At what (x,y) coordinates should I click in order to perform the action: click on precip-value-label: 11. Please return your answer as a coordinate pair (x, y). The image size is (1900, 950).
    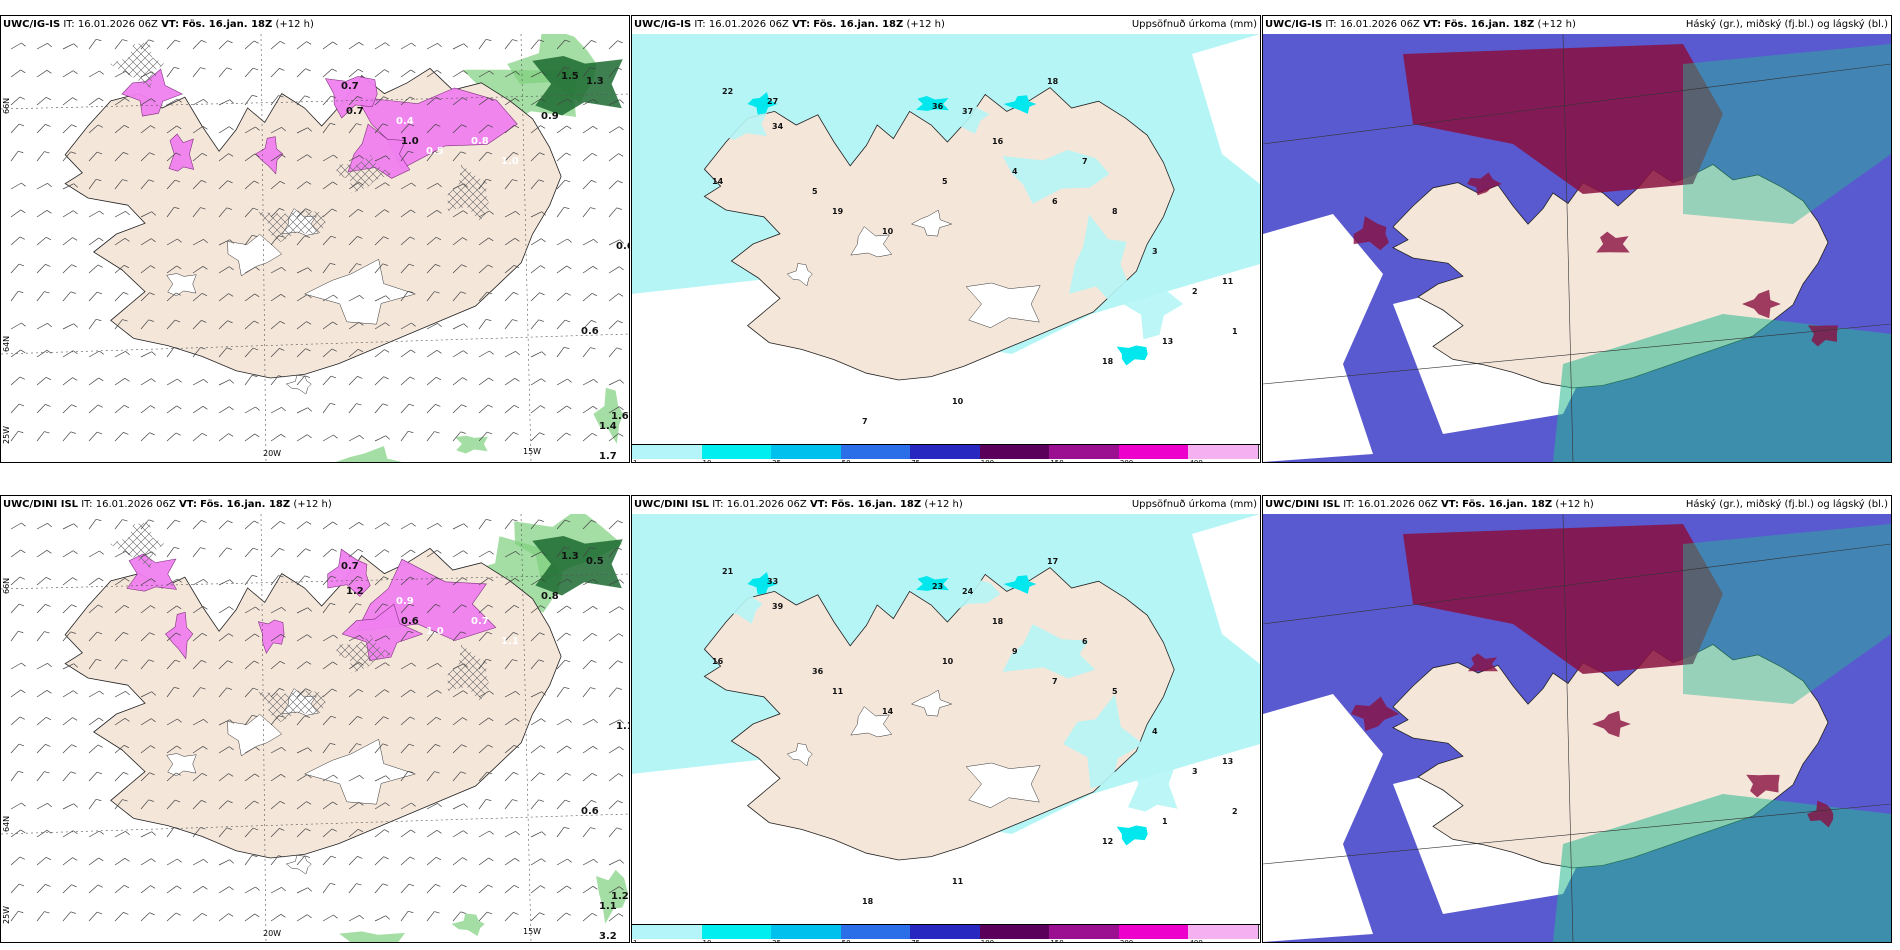
    Looking at the image, I should click on (1228, 281).